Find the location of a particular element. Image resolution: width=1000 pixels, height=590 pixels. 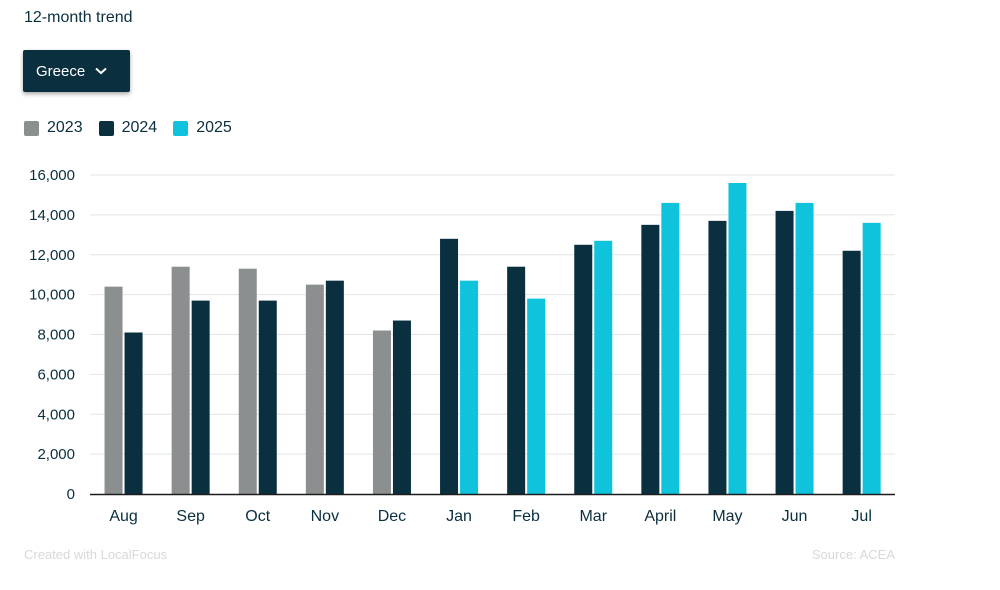

x-tick-label: Jan is located at coordinates (459, 516).